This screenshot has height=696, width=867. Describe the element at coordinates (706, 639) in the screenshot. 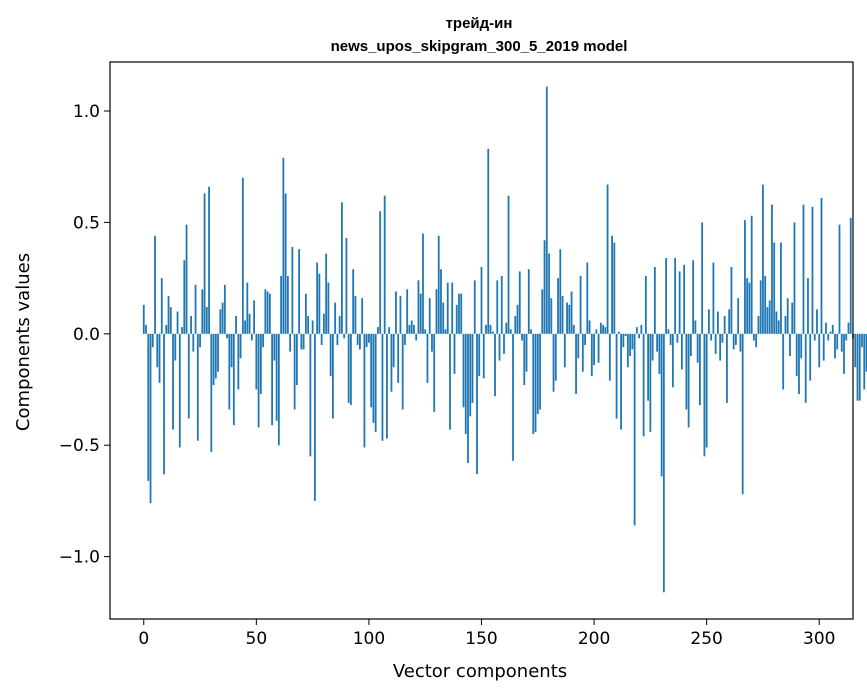

I see `x-tick-label: 250` at that location.